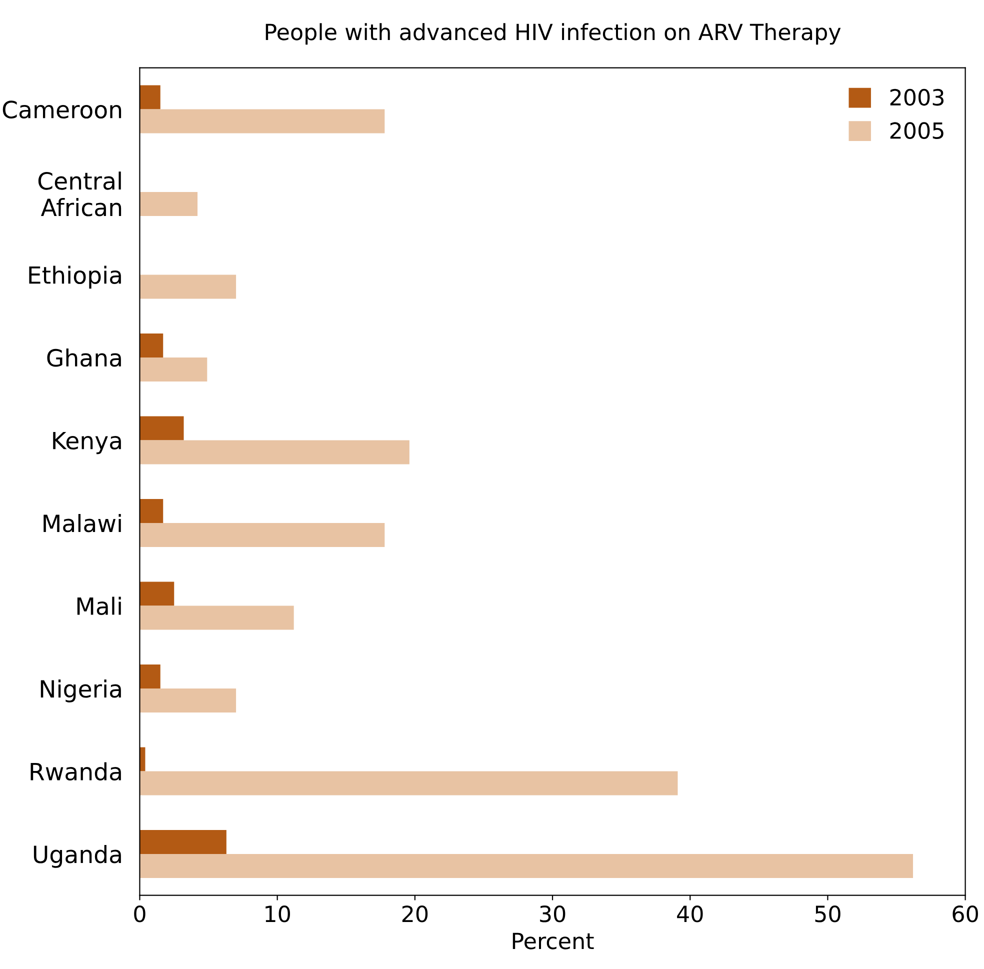  I want to click on x-axis-title: Percent, so click(553, 941).